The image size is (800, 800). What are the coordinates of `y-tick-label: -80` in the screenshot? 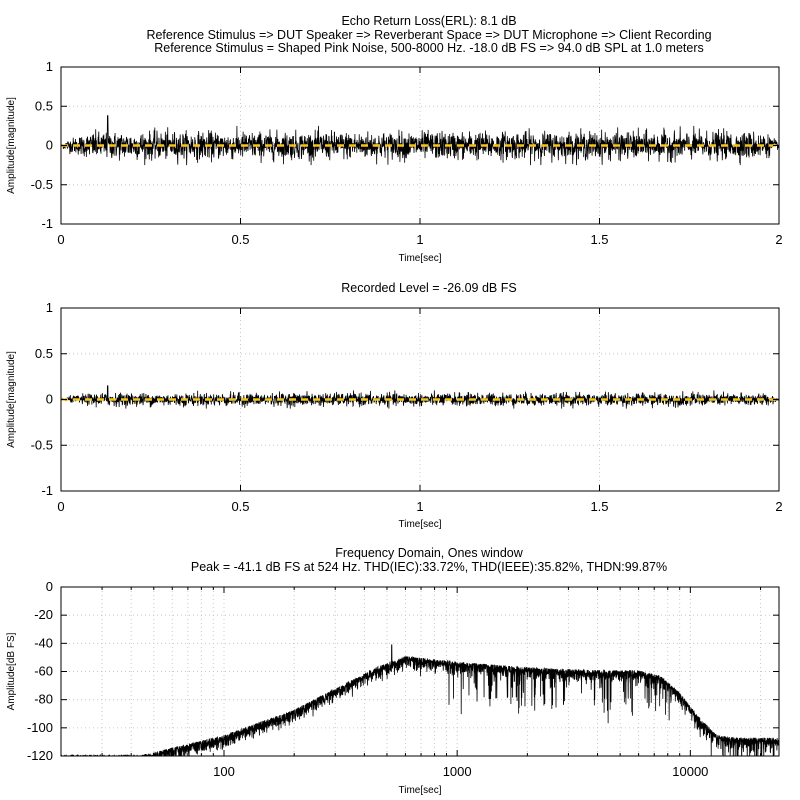 It's located at (43, 699).